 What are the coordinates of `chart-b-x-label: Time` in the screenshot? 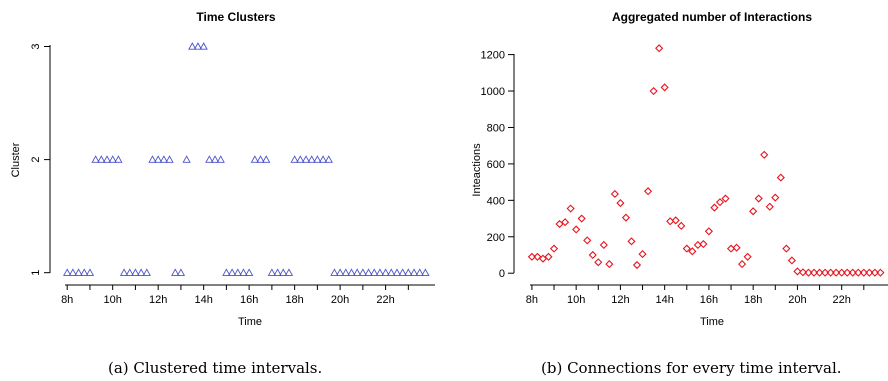 It's located at (712, 322).